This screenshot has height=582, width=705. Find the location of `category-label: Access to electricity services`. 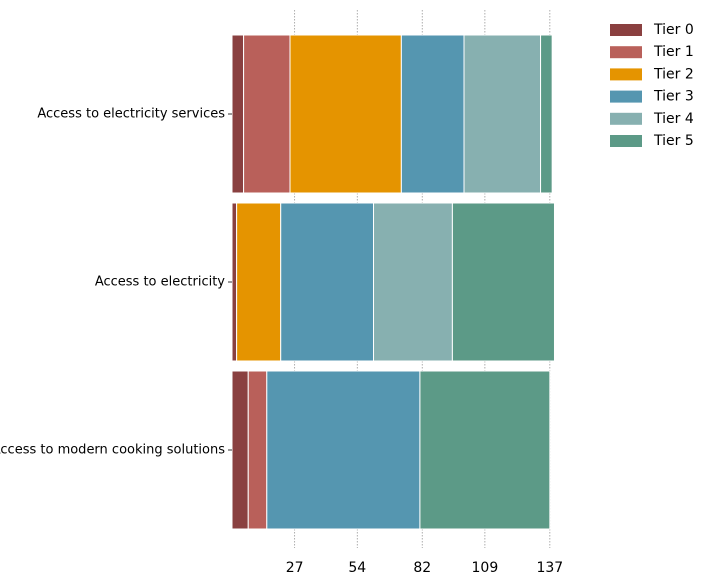

category-label: Access to electricity services is located at coordinates (131, 114).